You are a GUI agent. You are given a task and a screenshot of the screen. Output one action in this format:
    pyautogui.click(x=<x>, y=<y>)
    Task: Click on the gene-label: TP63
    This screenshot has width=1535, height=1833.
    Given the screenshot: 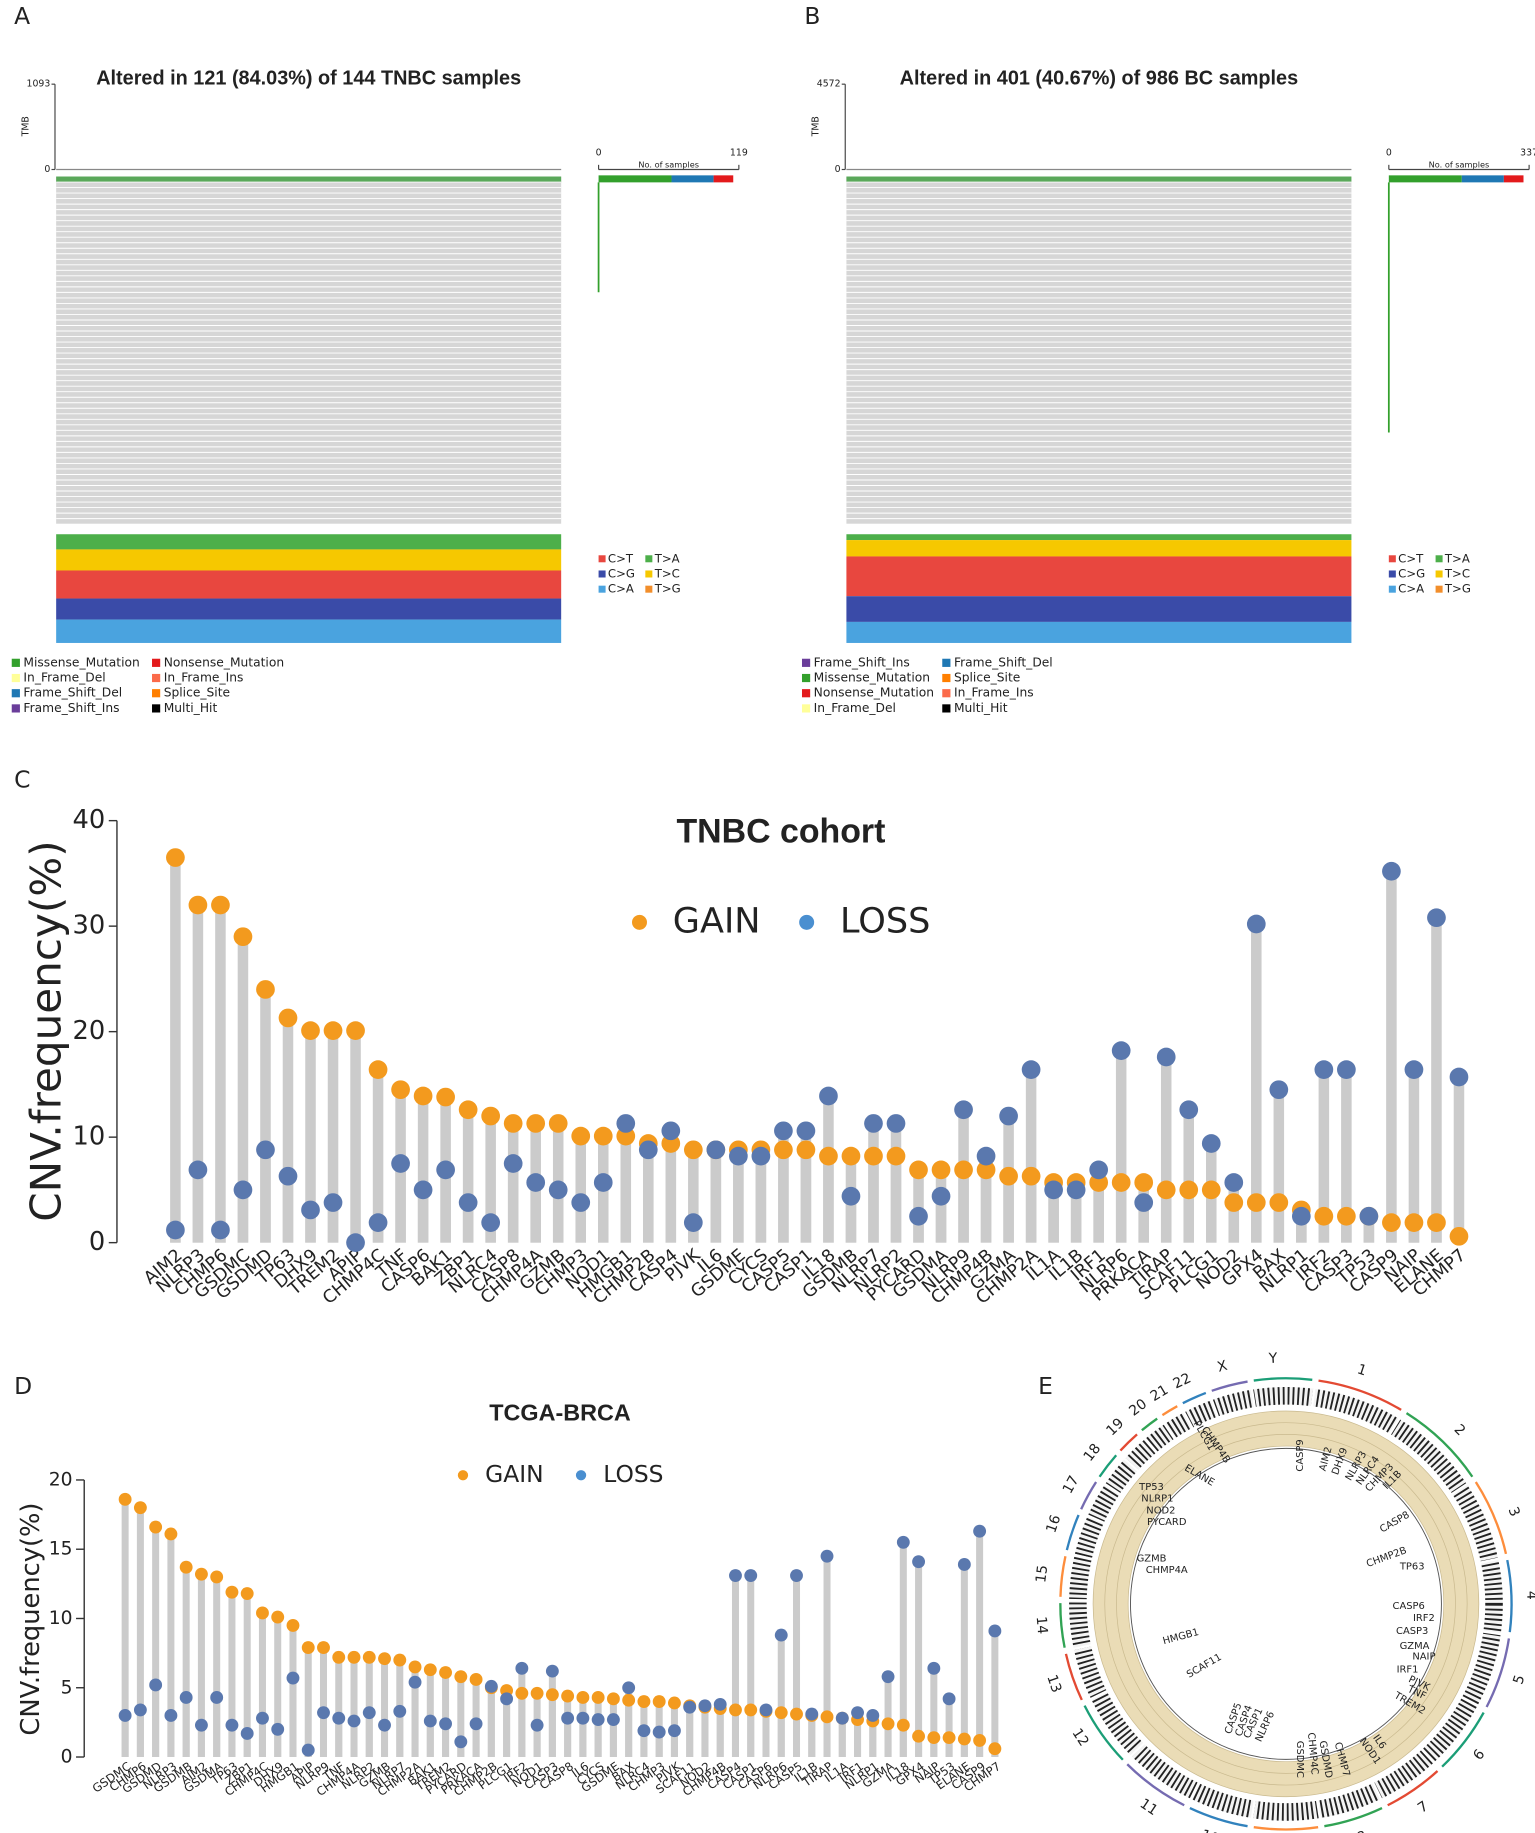 What is the action you would take?
    pyautogui.click(x=1412, y=1566)
    